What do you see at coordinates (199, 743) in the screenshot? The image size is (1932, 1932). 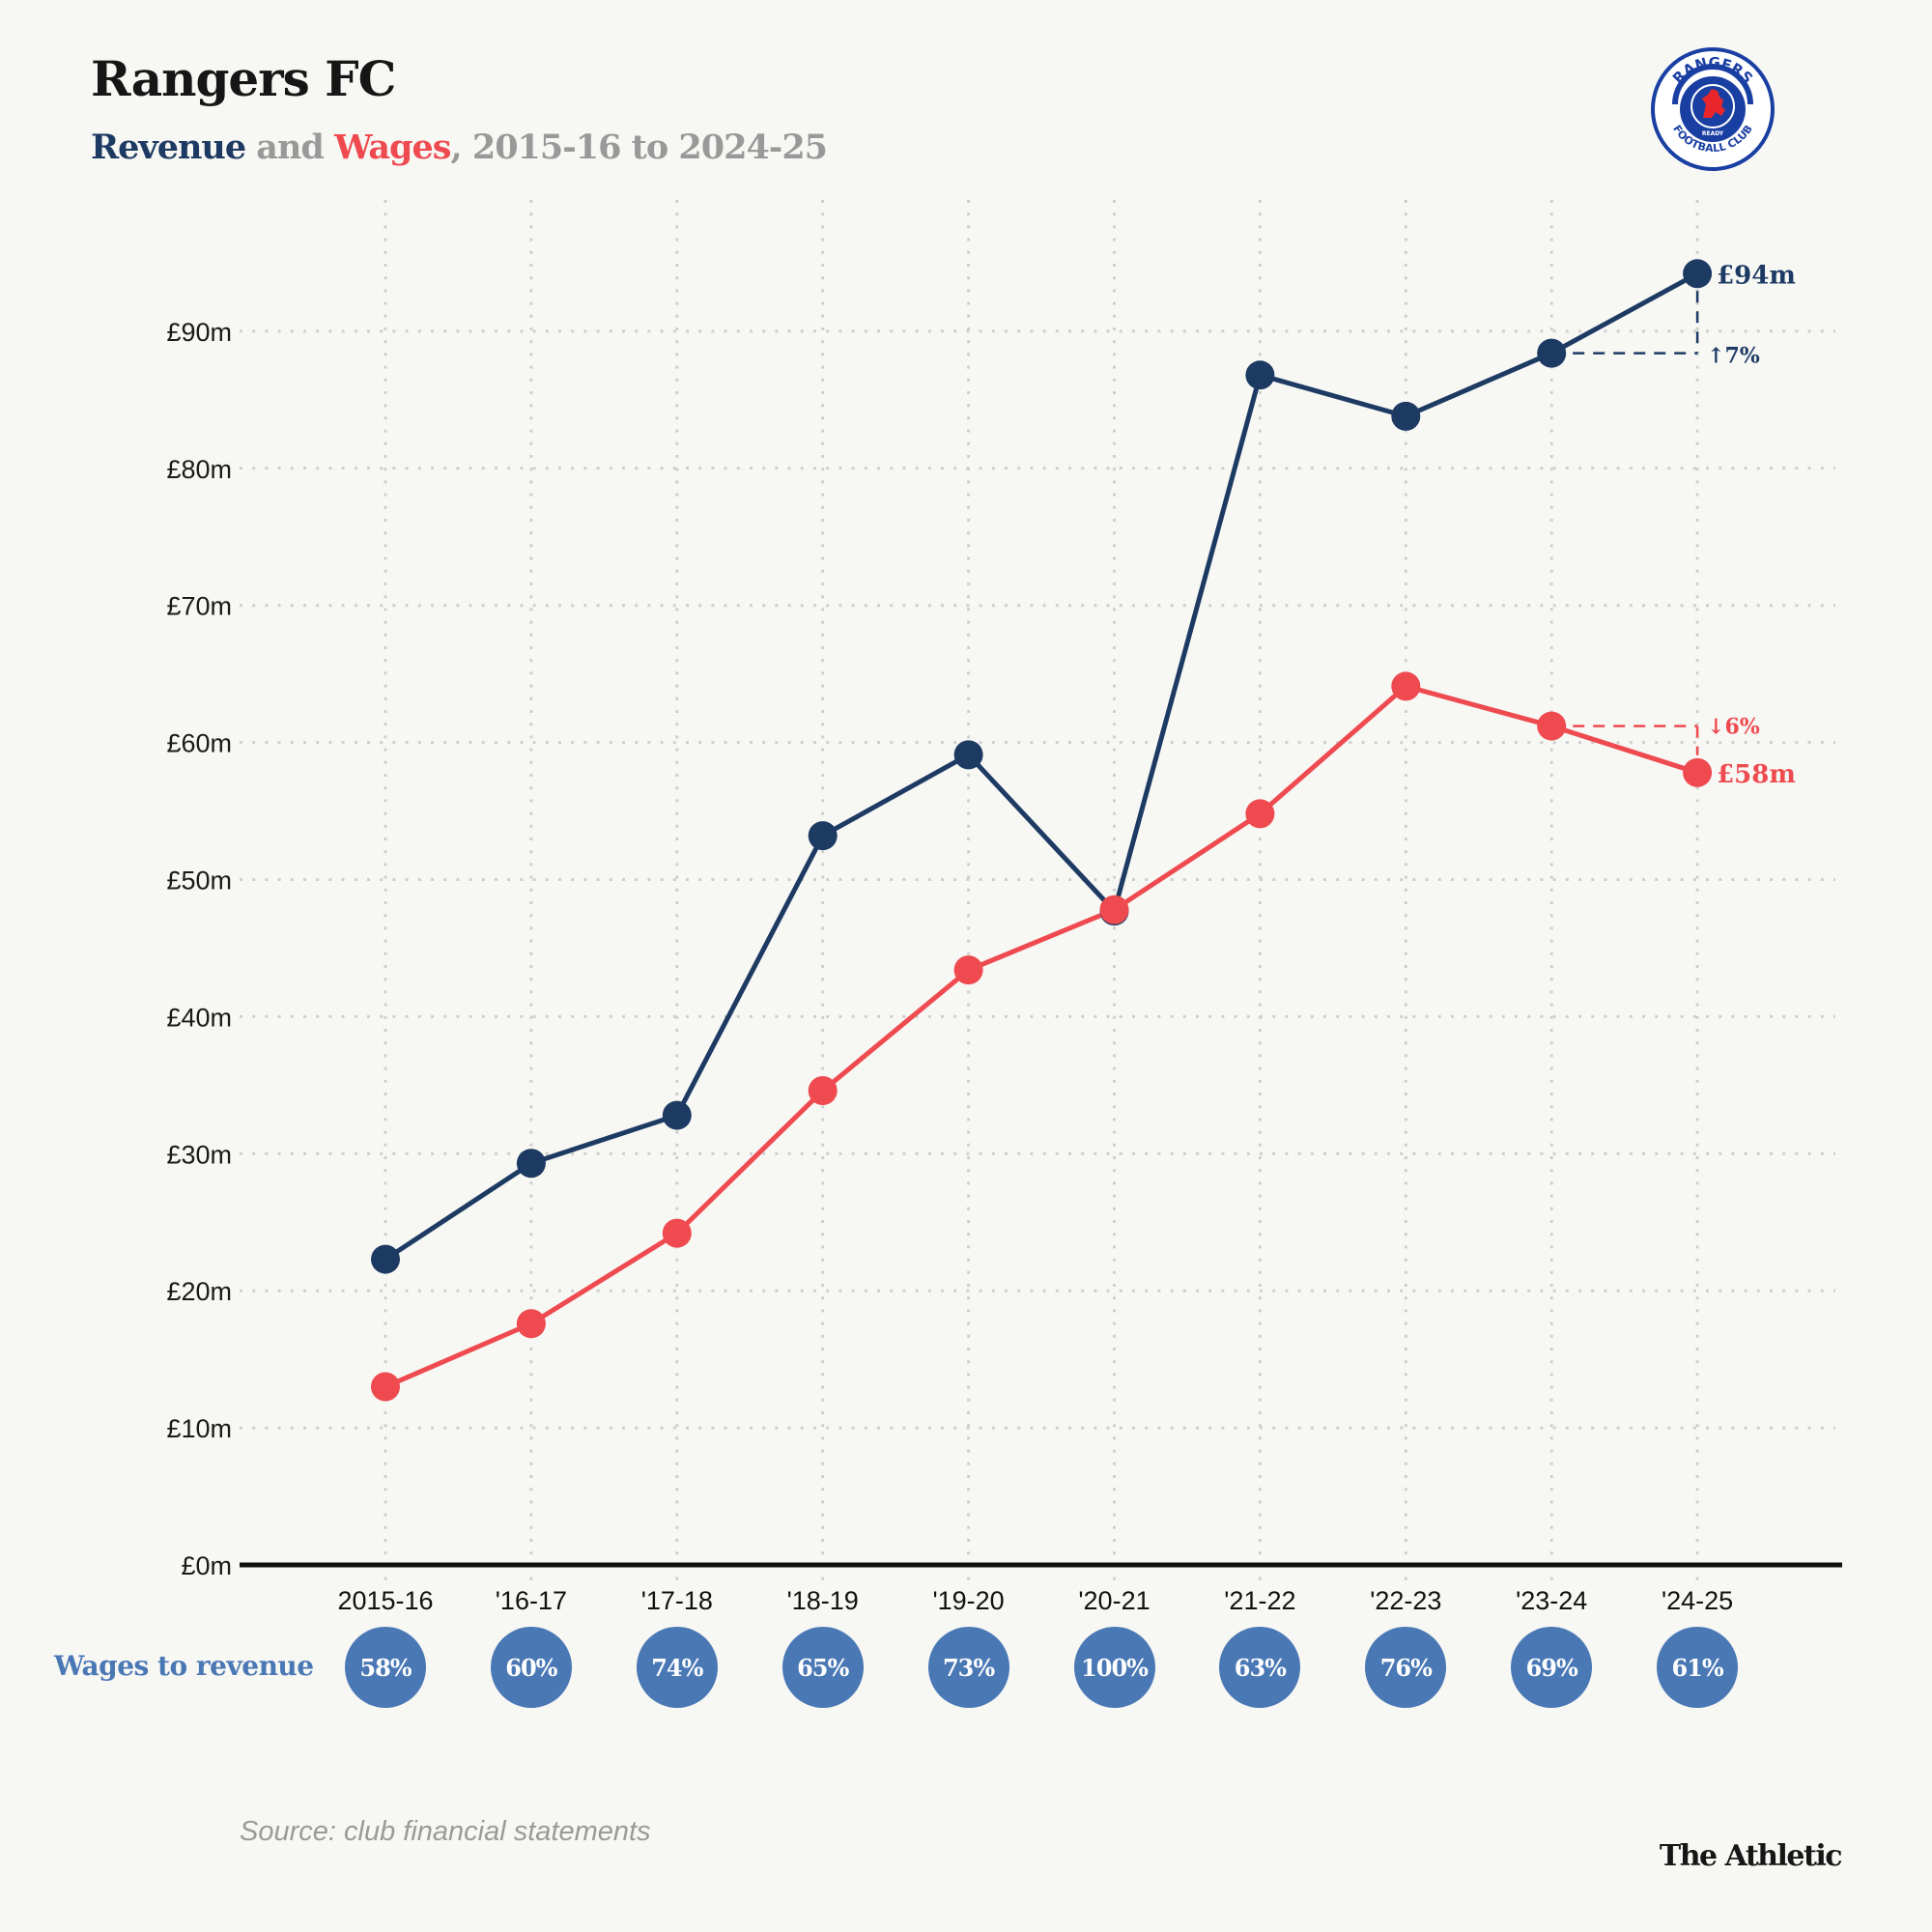 I see `y-tick-label: £60m` at bounding box center [199, 743].